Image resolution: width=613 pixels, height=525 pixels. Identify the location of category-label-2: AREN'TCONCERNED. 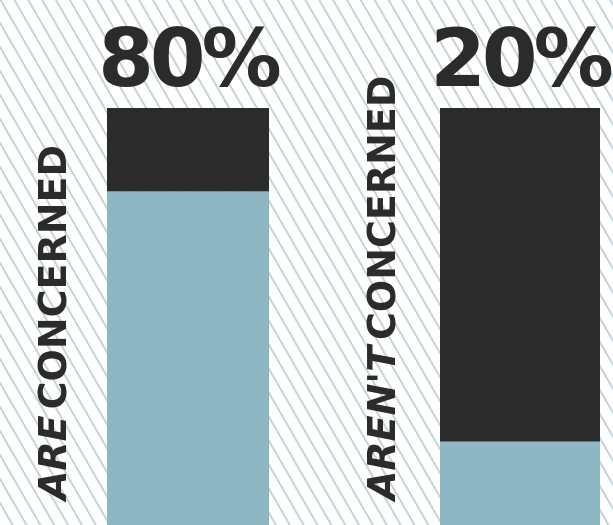
(382, 289).